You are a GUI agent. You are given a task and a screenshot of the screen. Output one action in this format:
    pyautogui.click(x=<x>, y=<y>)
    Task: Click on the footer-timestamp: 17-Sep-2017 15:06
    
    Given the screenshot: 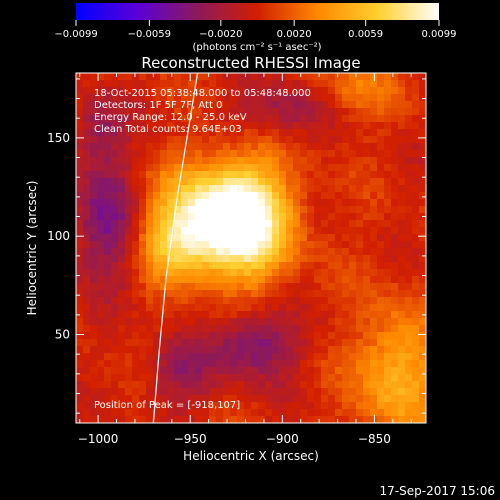 What is the action you would take?
    pyautogui.click(x=437, y=491)
    